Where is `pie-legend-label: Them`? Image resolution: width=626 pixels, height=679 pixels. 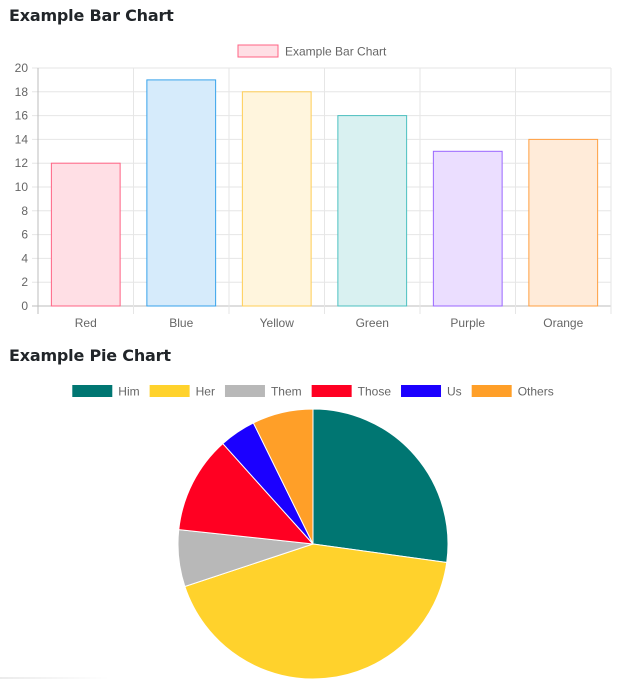
pie-legend-label: Them is located at coordinates (286, 392).